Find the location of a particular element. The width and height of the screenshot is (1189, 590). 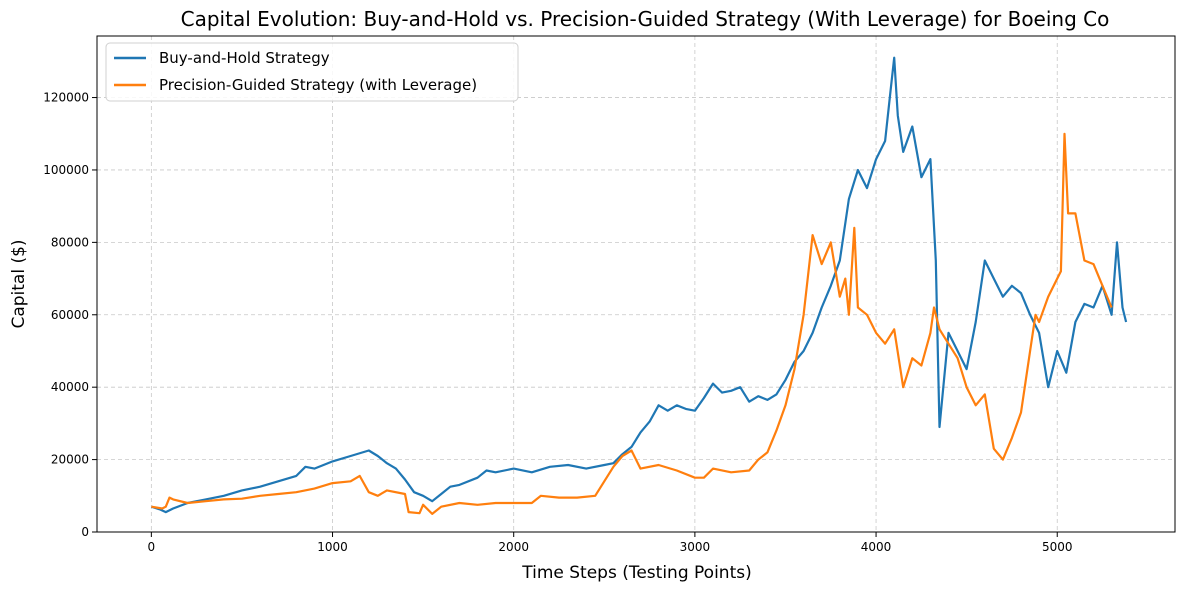

x-tick-label: 2000 is located at coordinates (513, 547).